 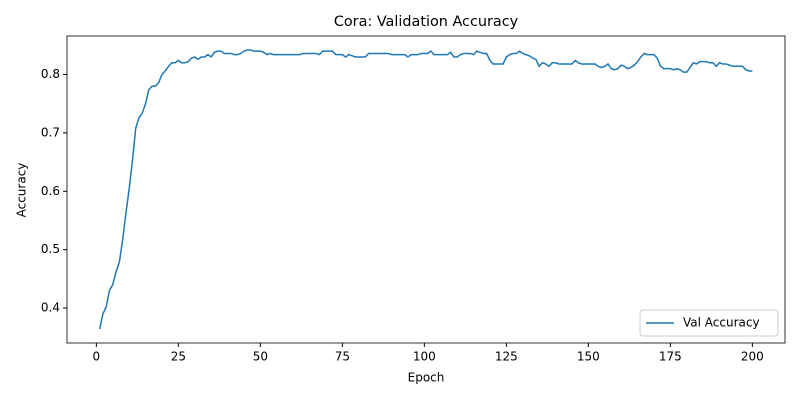 I want to click on y-tick-label: 0.8, so click(x=50, y=74).